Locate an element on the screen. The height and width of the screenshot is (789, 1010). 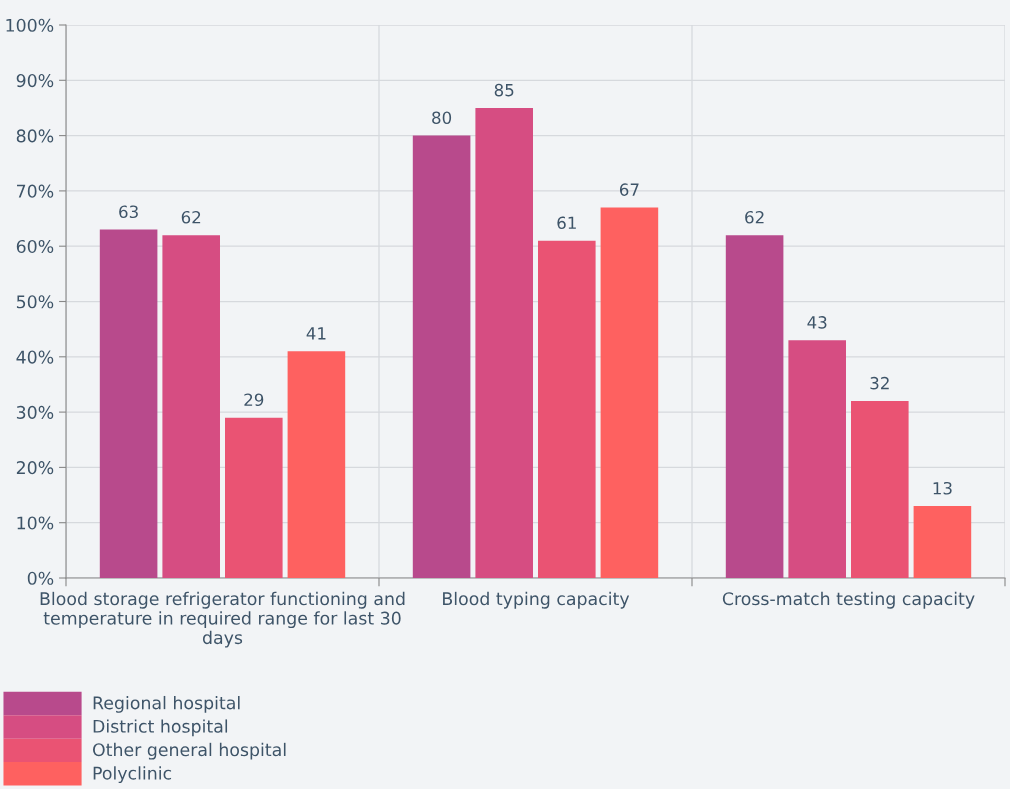
y-tick-label: 50% is located at coordinates (35, 302).